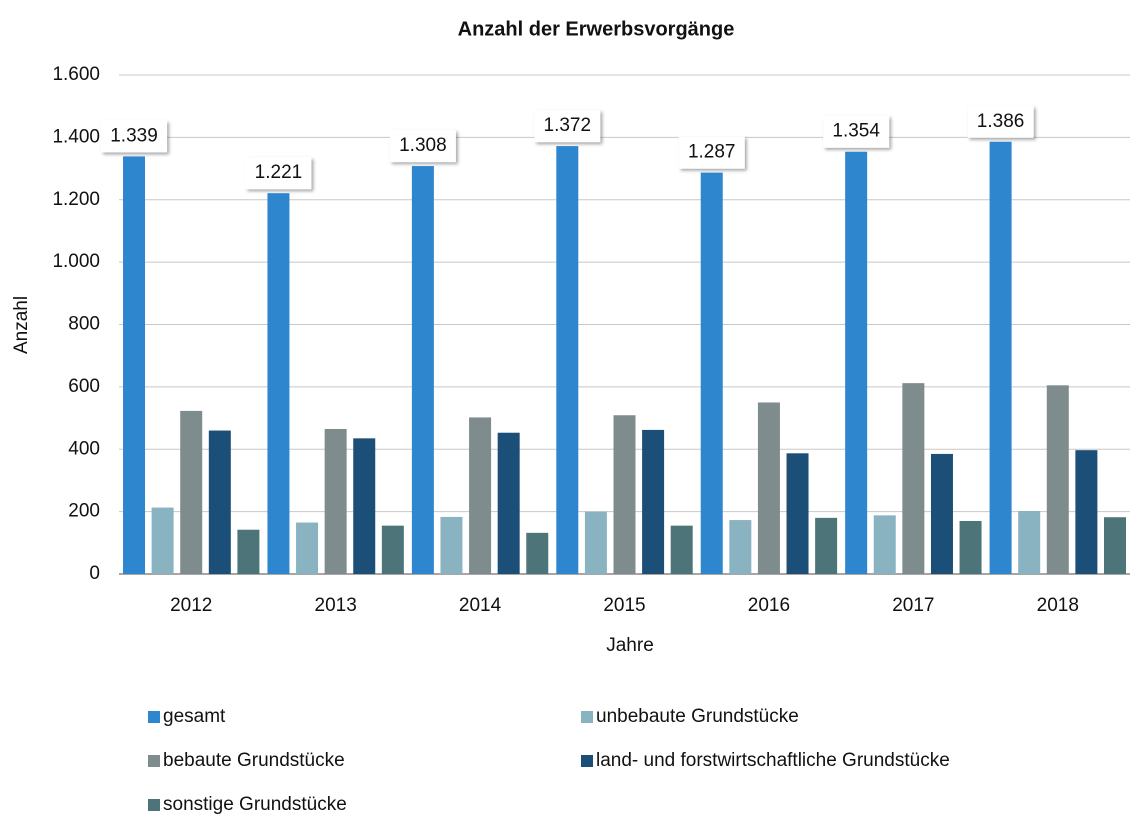 Image resolution: width=1132 pixels, height=819 pixels. I want to click on y-tick-label: 1.400, so click(76, 136).